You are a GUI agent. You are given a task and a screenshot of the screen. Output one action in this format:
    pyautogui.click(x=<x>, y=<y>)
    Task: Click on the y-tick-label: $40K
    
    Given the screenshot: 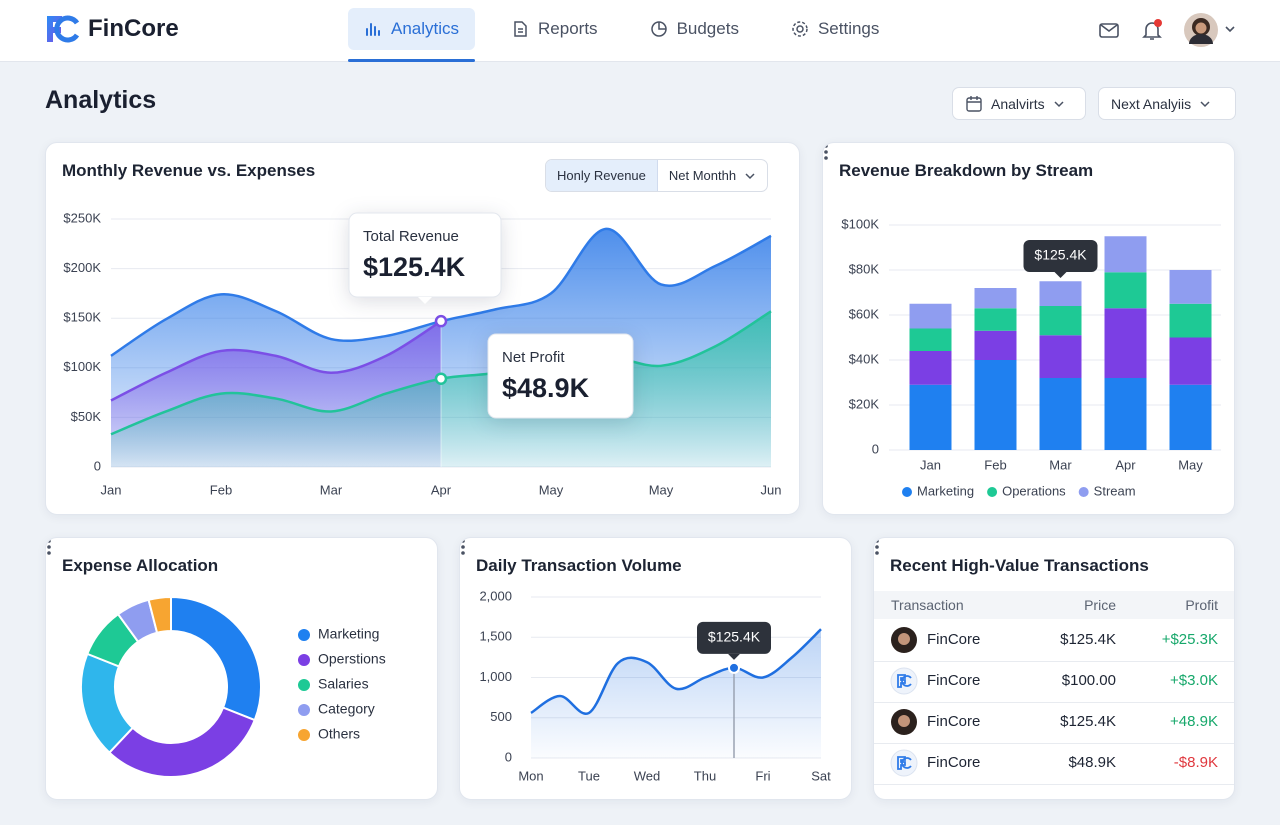 What is the action you would take?
    pyautogui.click(x=864, y=358)
    